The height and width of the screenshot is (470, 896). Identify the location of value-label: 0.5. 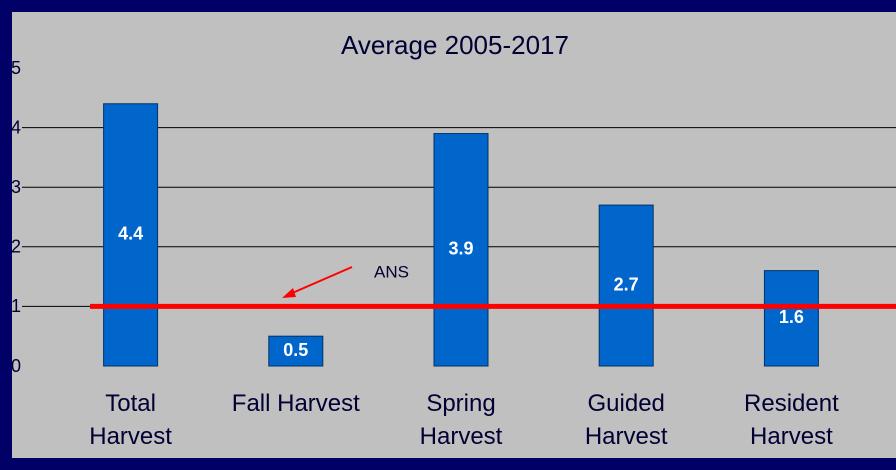
(295, 350).